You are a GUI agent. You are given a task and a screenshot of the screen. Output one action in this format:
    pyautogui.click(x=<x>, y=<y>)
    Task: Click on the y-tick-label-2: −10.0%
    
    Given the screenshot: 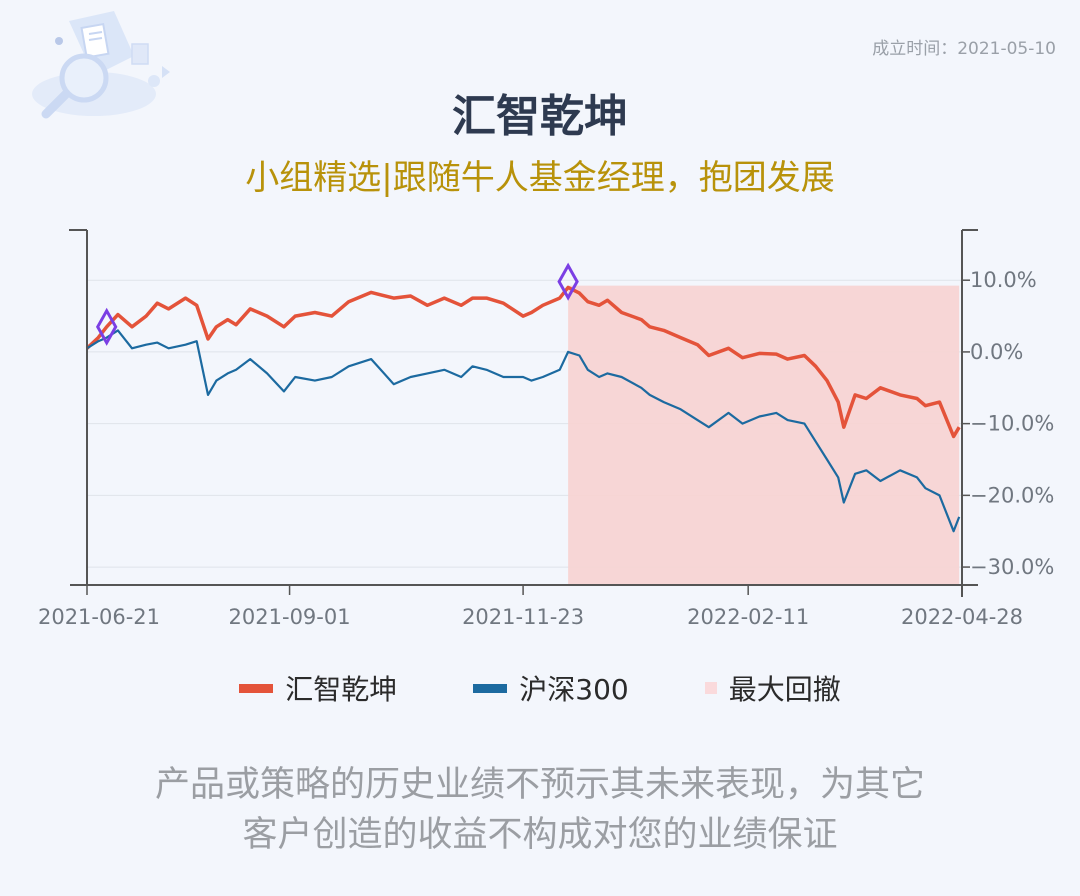 What is the action you would take?
    pyautogui.click(x=1012, y=424)
    